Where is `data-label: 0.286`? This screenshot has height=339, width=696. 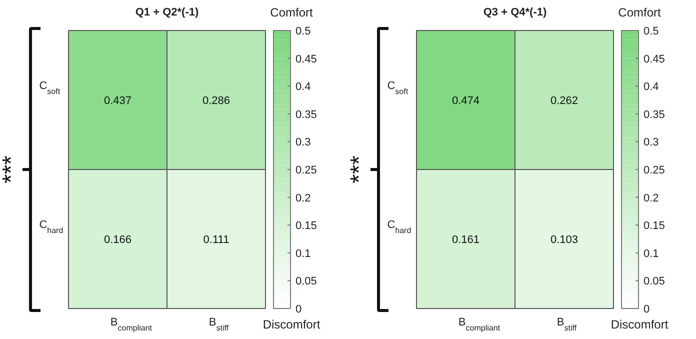 data-label: 0.286 is located at coordinates (216, 101).